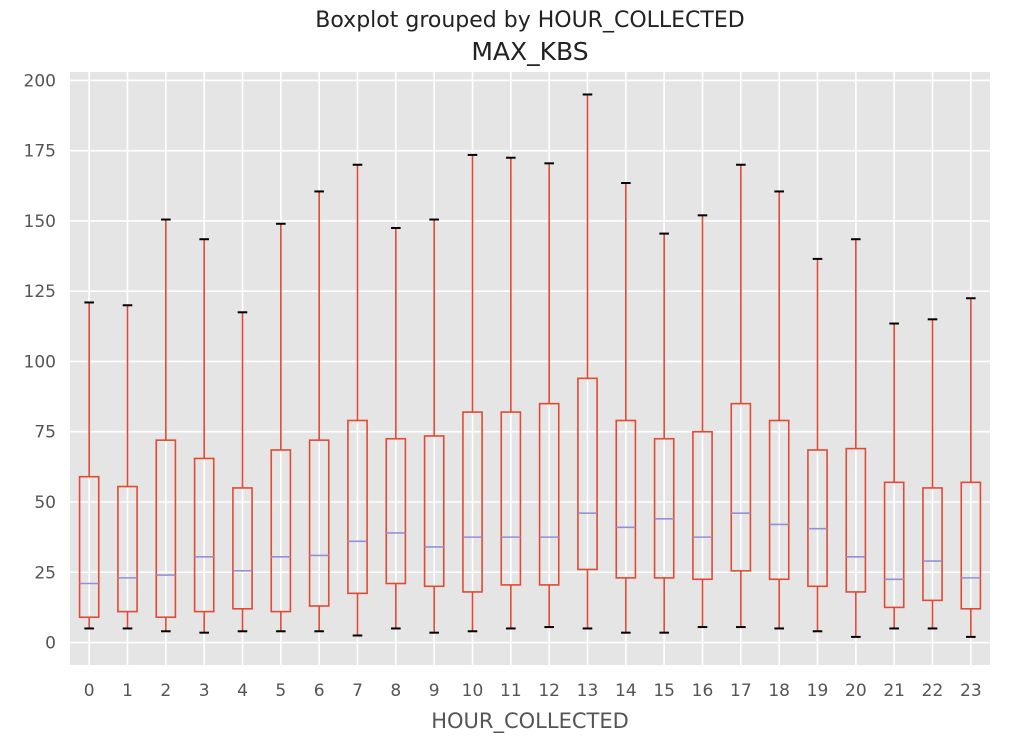 The height and width of the screenshot is (754, 1024). What do you see at coordinates (165, 691) in the screenshot?
I see `x-tick-label: 2` at bounding box center [165, 691].